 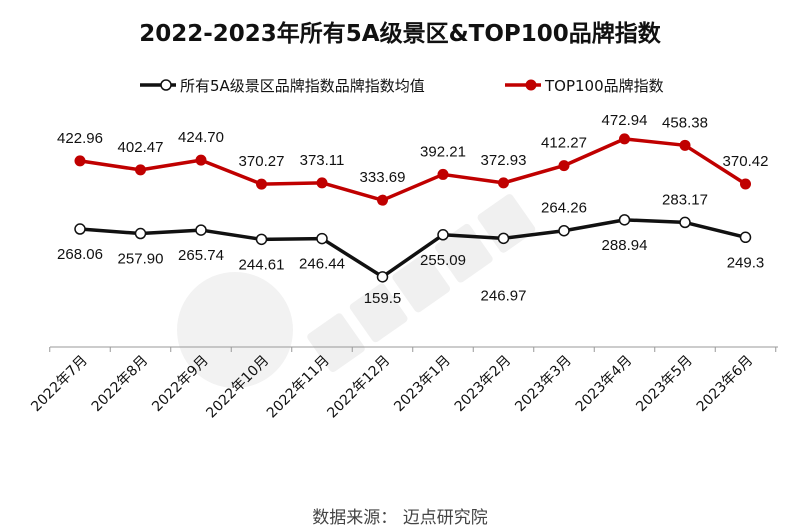 I want to click on data-label: 249.3, so click(x=746, y=262).